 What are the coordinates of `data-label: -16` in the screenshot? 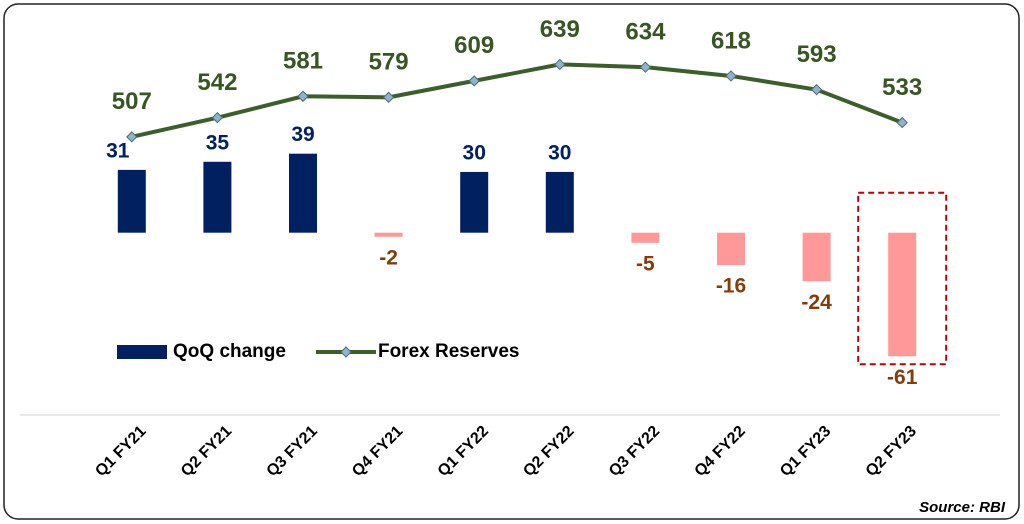 It's located at (731, 286).